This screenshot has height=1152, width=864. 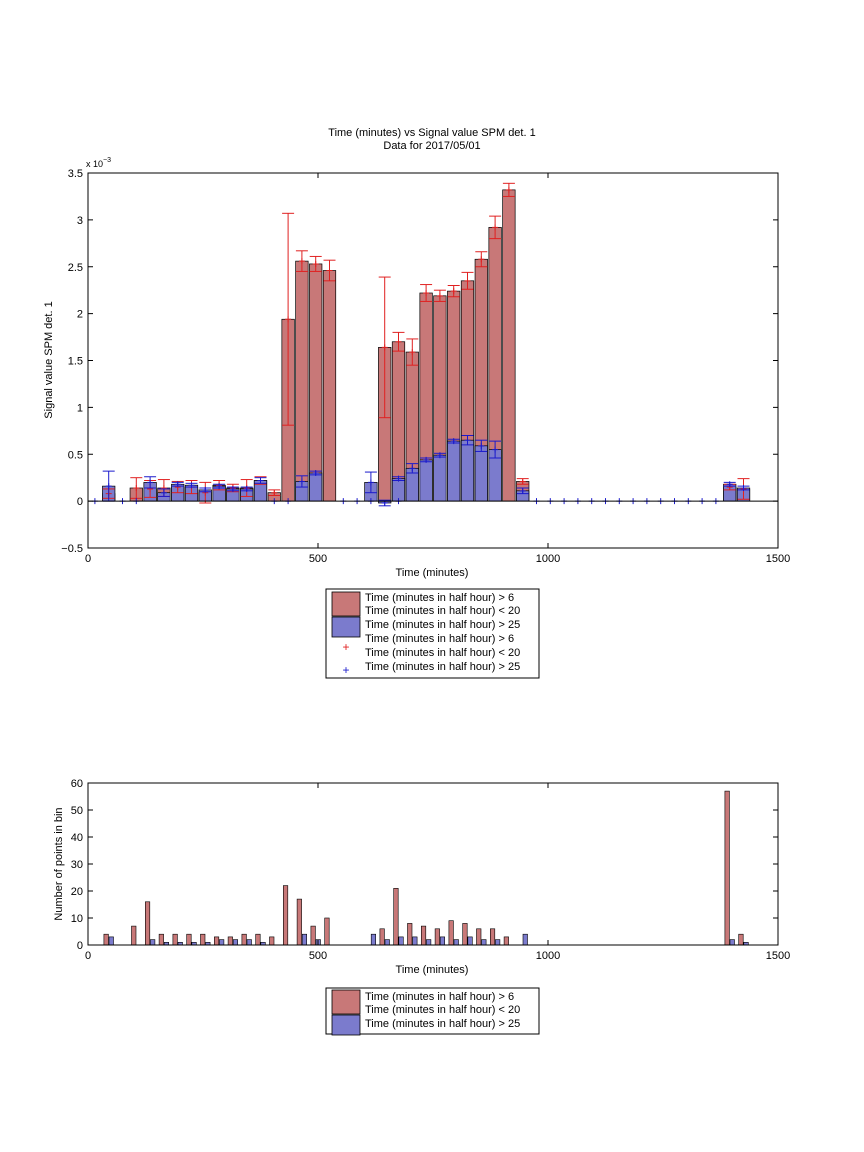 What do you see at coordinates (432, 970) in the screenshot?
I see `count-x-axis-label: Time (minutes)` at bounding box center [432, 970].